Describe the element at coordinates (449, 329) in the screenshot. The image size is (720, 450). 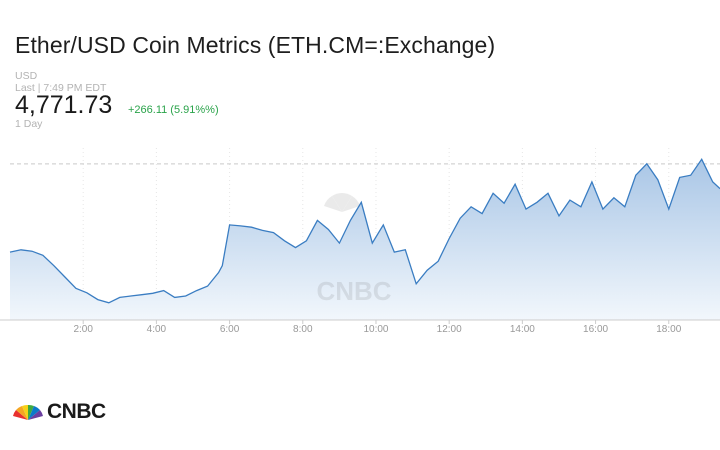
I see `x-tick-label-5: 12:00` at that location.